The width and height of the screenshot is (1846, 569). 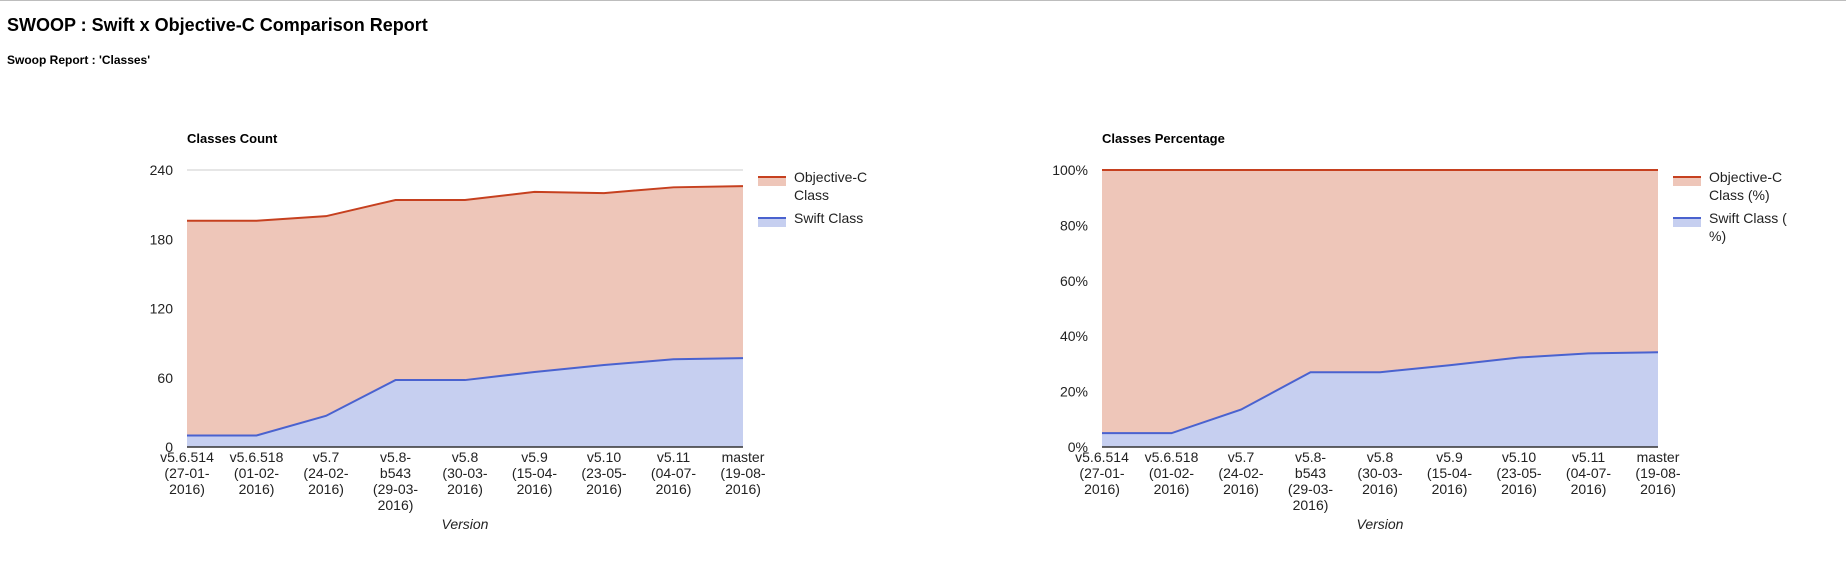 What do you see at coordinates (1739, 195) in the screenshot?
I see `legend-label: Class (%)` at bounding box center [1739, 195].